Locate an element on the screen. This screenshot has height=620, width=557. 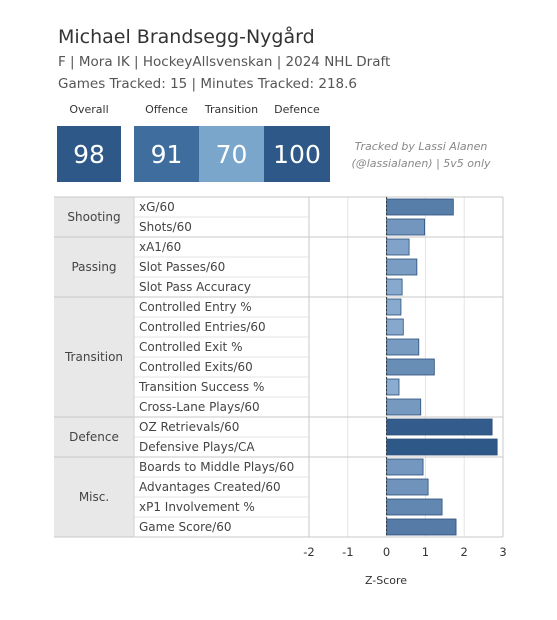
transition-rating-value: 70 is located at coordinates (231, 154).